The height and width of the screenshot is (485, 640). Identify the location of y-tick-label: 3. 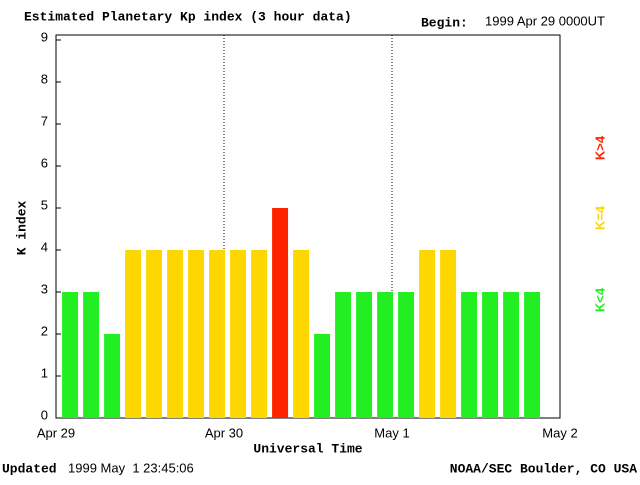
(44, 288).